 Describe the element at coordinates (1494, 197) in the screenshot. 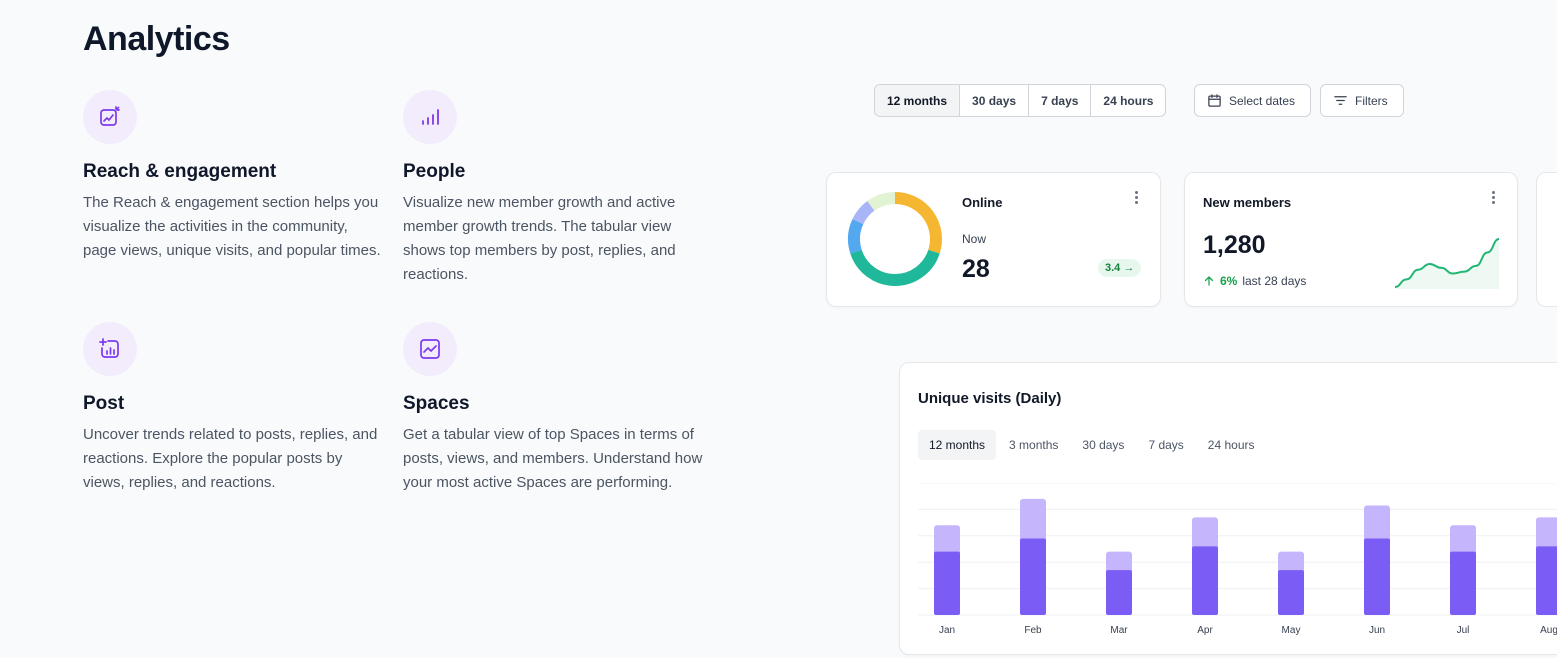

I see `new-members-menu-icon` at that location.